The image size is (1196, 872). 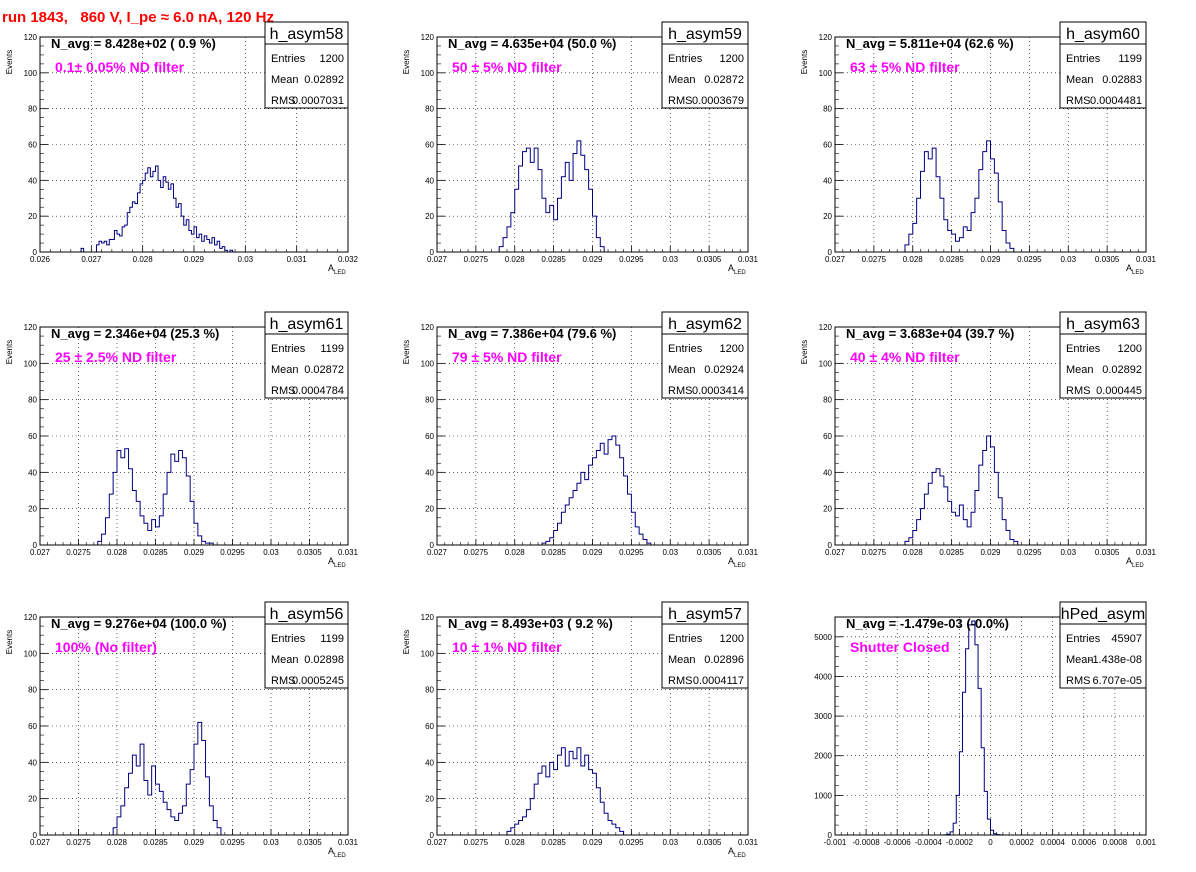 I want to click on stats-value: 0.0004117, so click(x=718, y=681).